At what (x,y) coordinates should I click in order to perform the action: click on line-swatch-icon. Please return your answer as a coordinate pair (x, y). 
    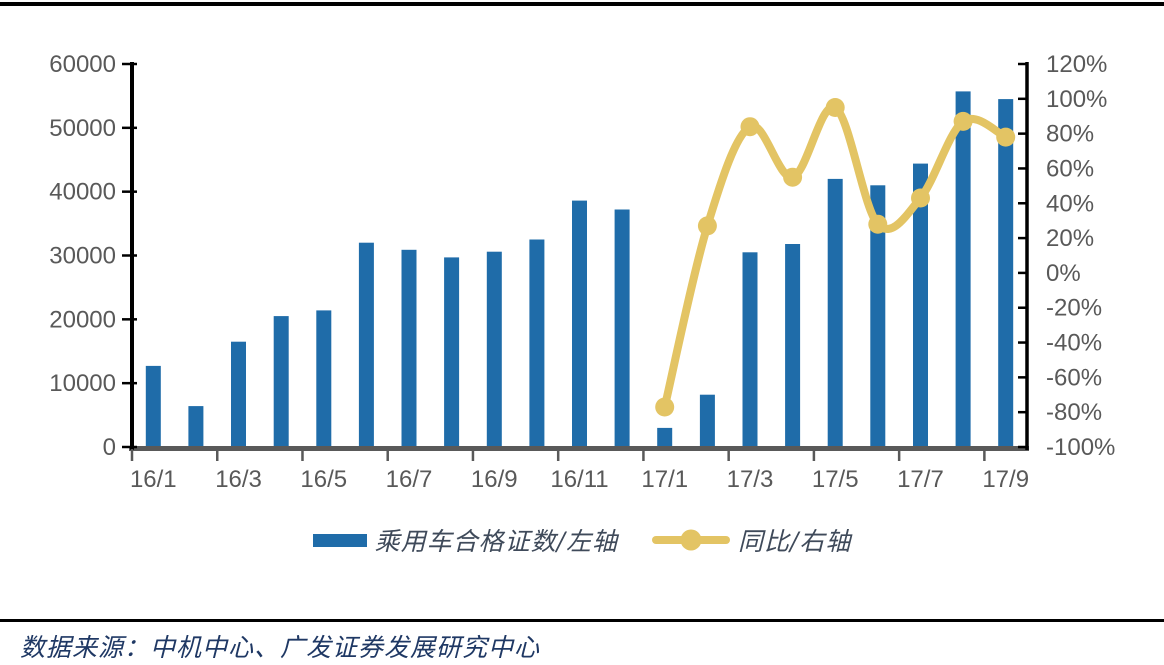
    Looking at the image, I should click on (691, 540).